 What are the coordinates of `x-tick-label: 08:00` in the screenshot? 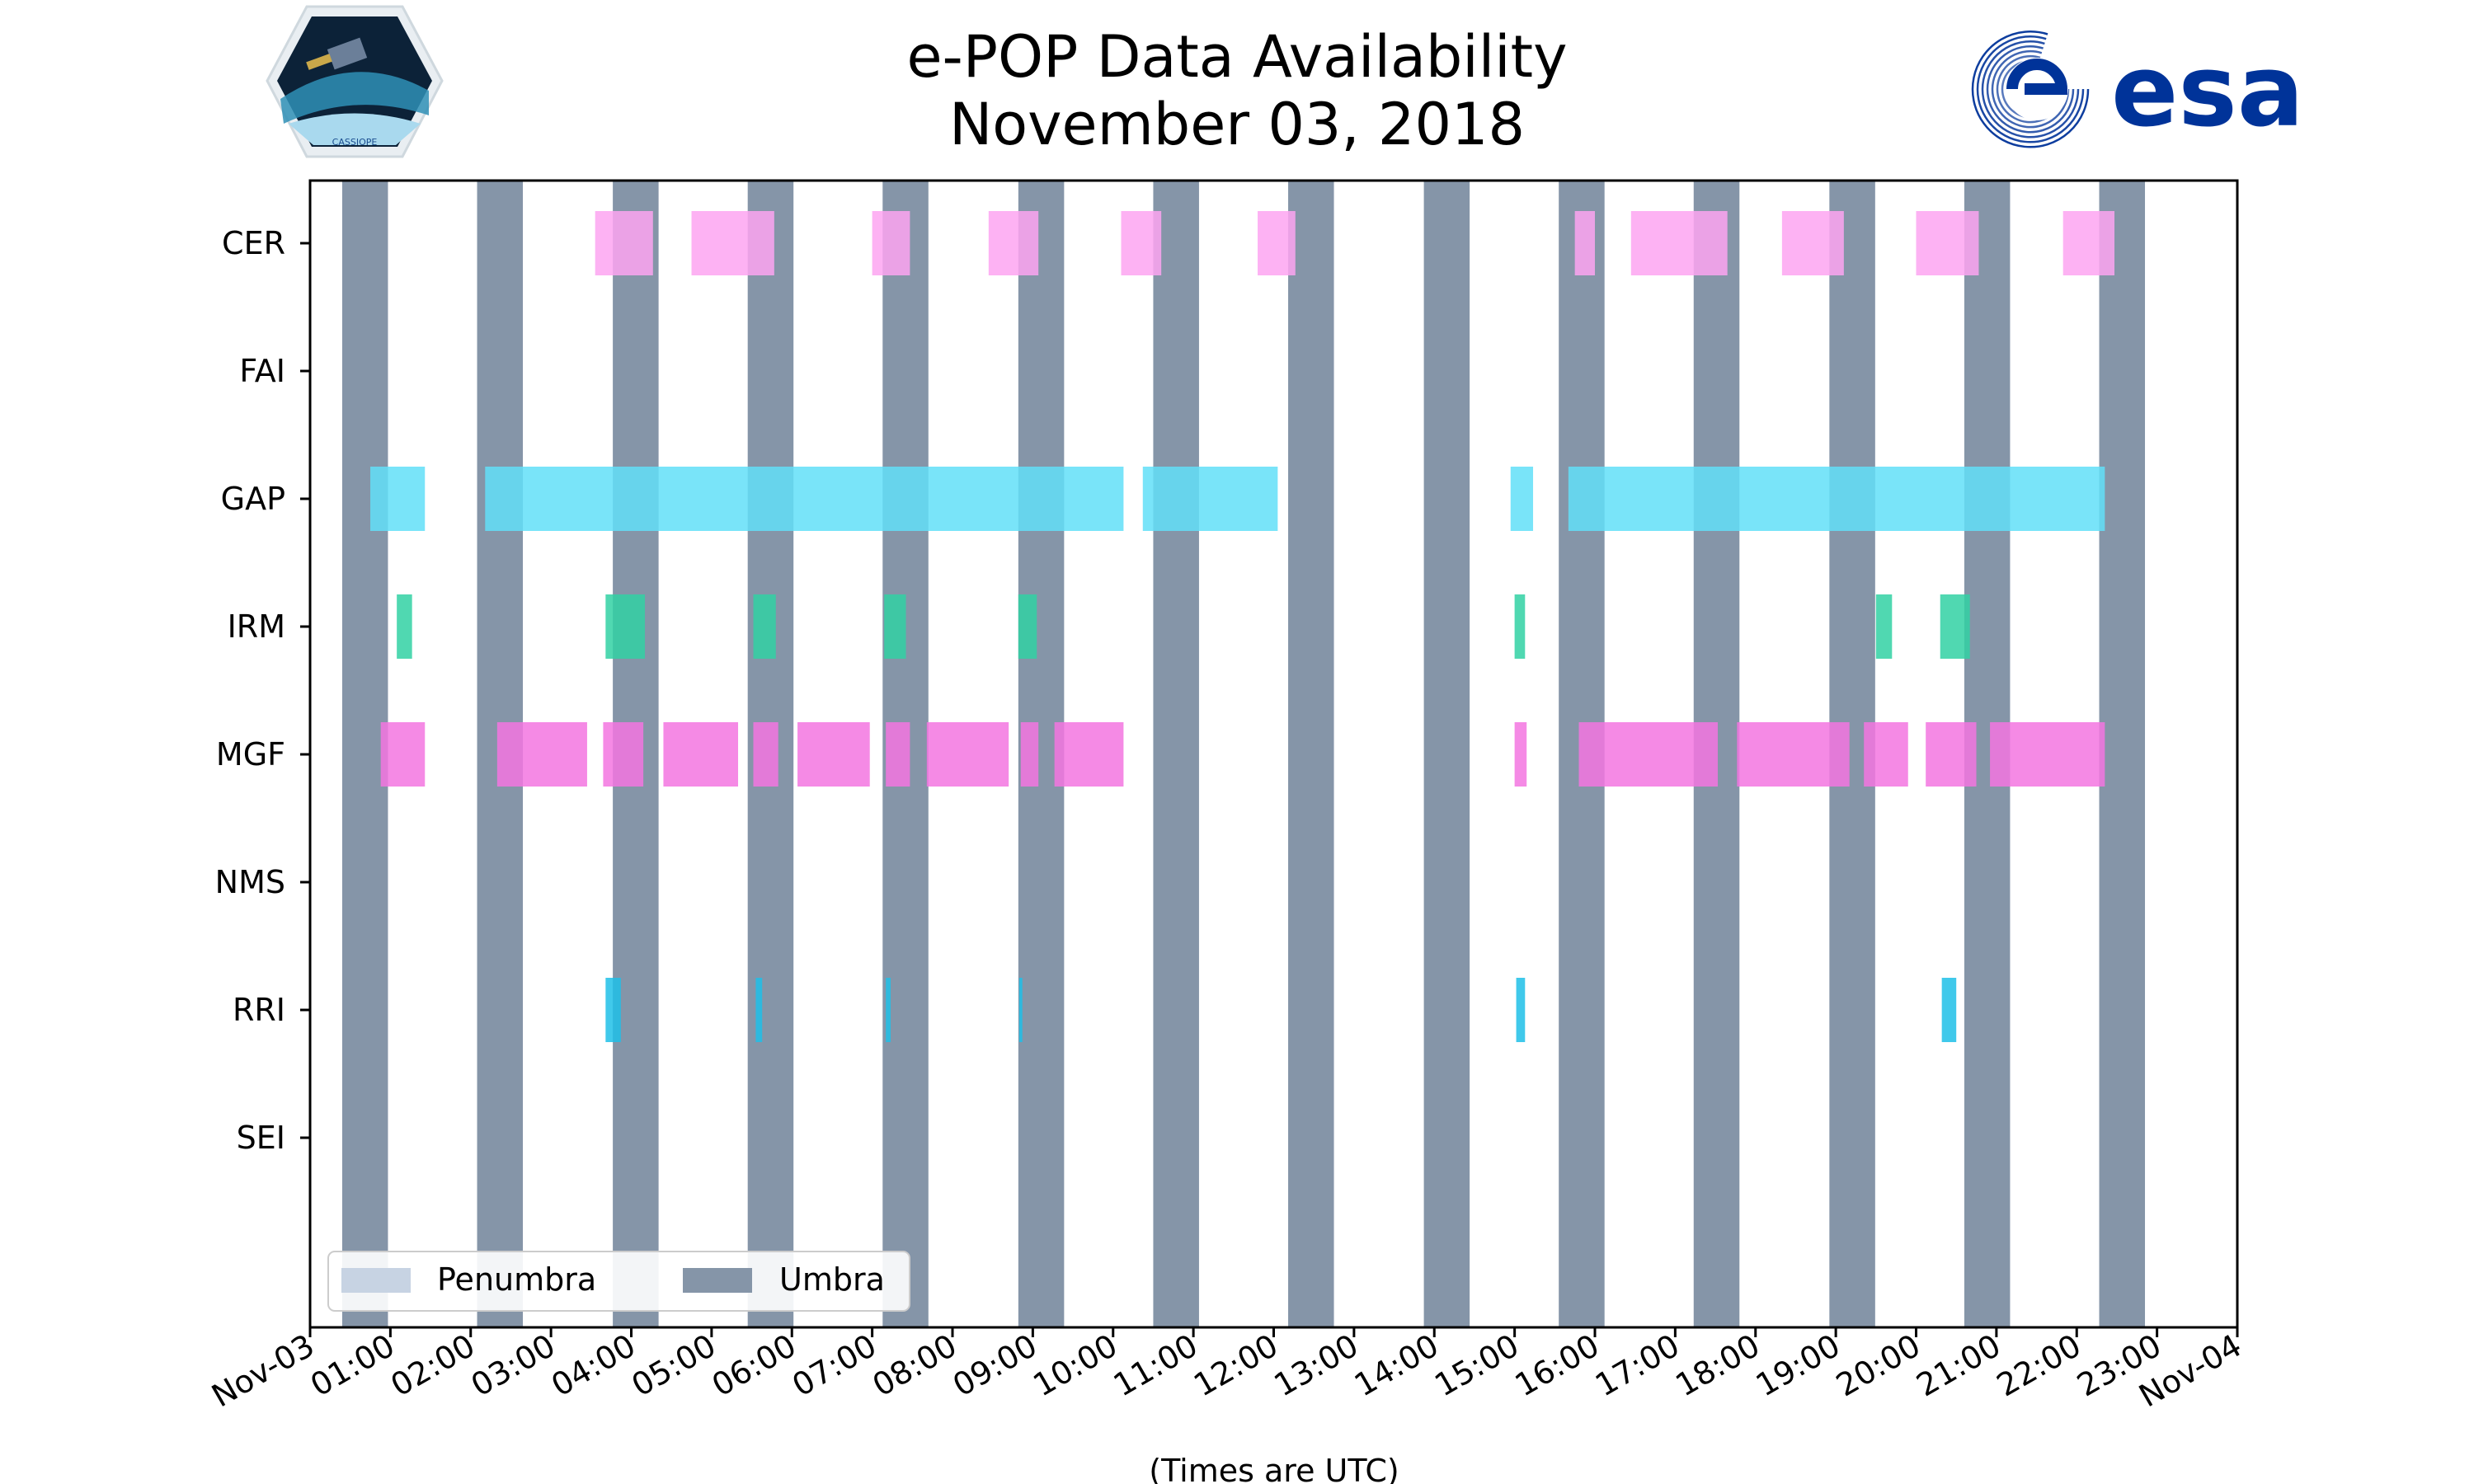 It's located at (915, 1365).